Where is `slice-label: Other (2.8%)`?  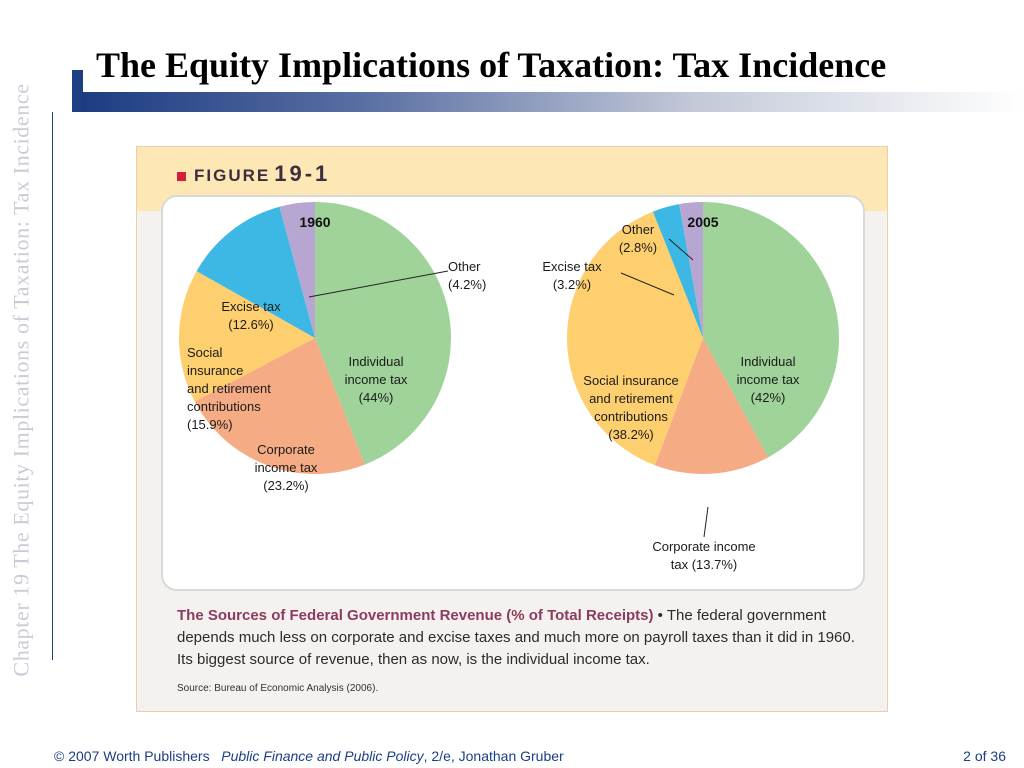
slice-label: Other (2.8%) is located at coordinates (638, 238).